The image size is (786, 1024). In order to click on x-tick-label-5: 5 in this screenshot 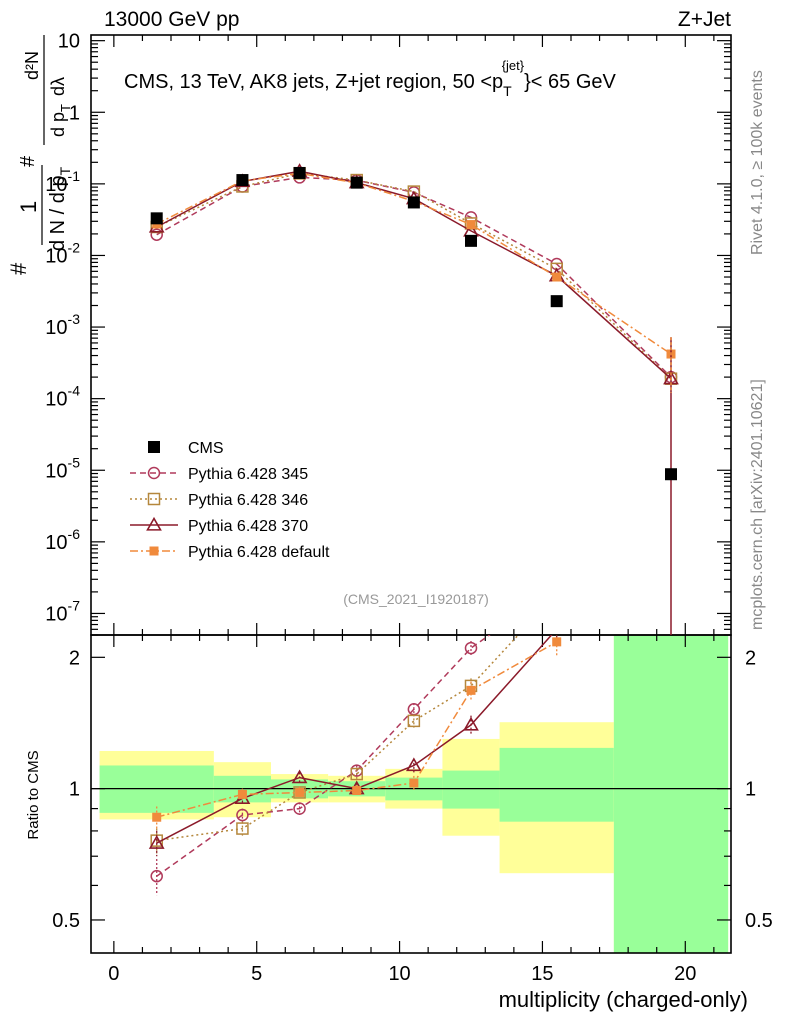, I will do `click(256, 974)`.